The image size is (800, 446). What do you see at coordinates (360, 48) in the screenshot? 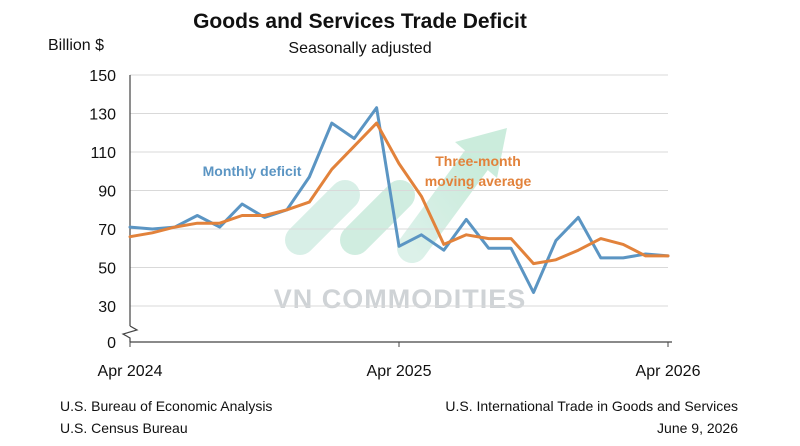
I see `chart-subtitle: Seasonally adjusted` at bounding box center [360, 48].